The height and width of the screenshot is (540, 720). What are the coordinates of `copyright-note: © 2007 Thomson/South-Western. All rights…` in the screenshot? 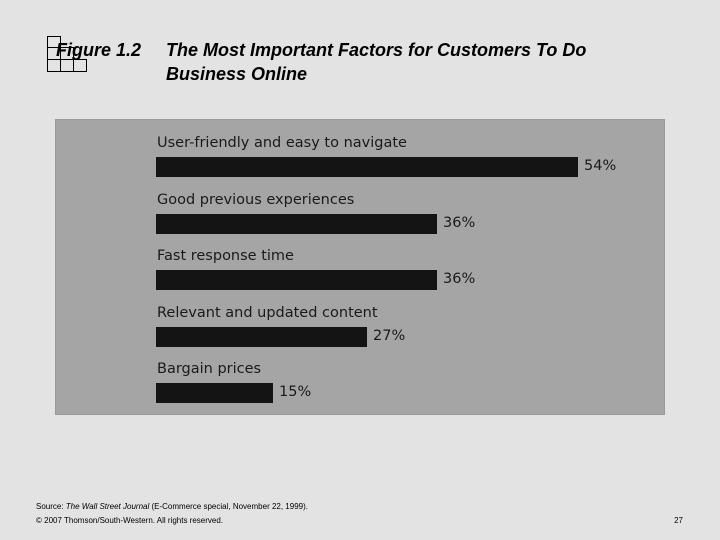 It's located at (130, 520).